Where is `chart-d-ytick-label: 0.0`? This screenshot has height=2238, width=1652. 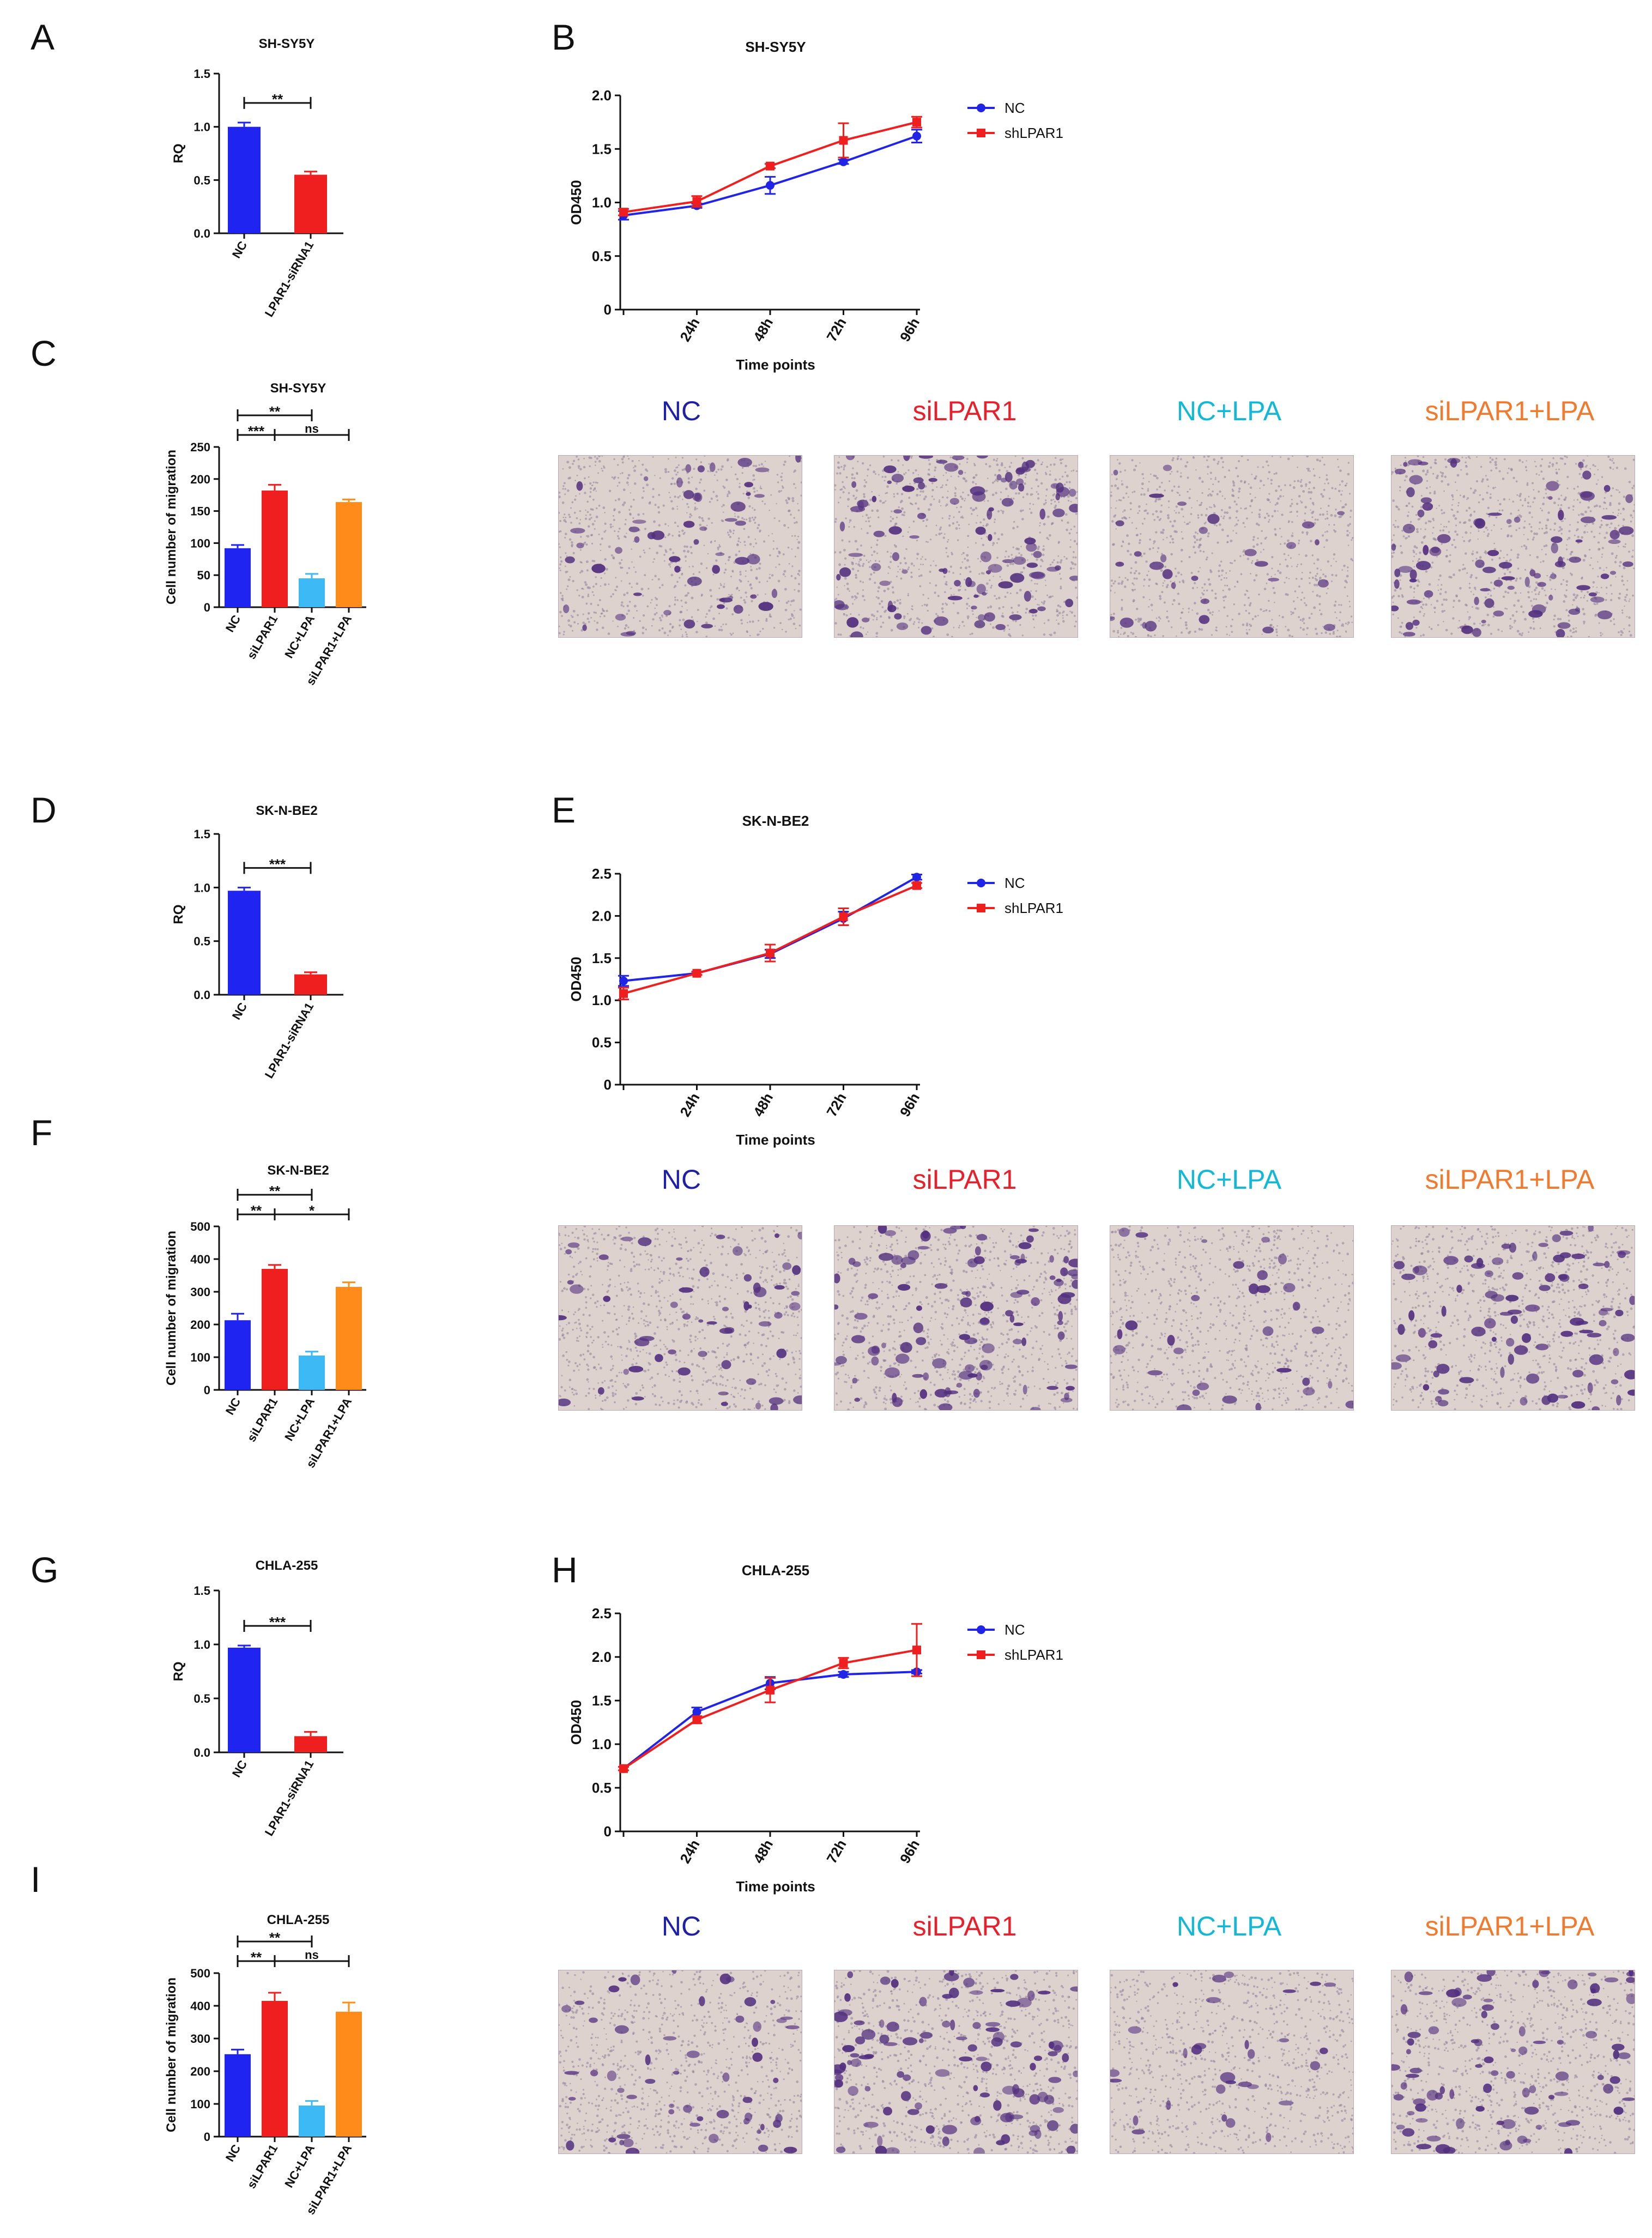
chart-d-ytick-label: 0.0 is located at coordinates (201, 995).